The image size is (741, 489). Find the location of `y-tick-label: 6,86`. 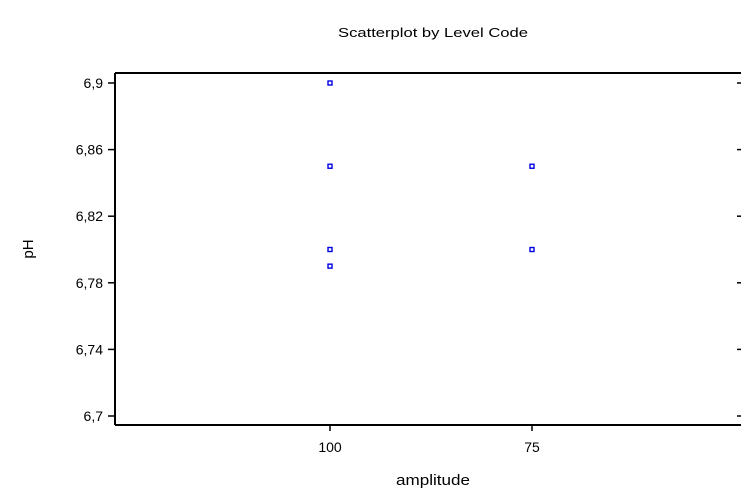

y-tick-label: 6,86 is located at coordinates (89, 150).